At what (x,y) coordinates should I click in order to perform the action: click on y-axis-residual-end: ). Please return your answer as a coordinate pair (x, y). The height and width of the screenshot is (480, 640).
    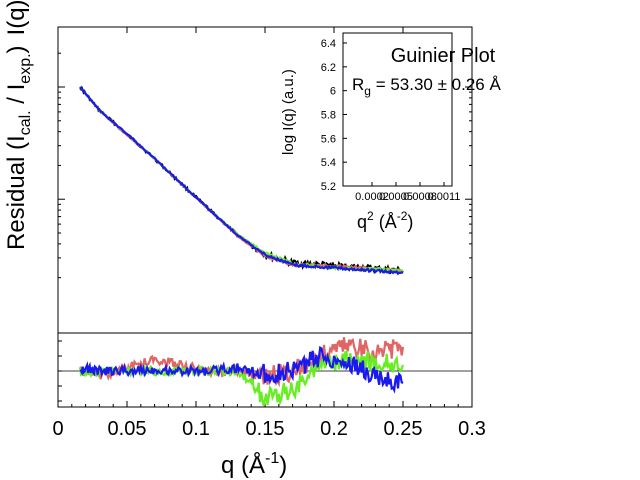
    Looking at the image, I should click on (16, 49).